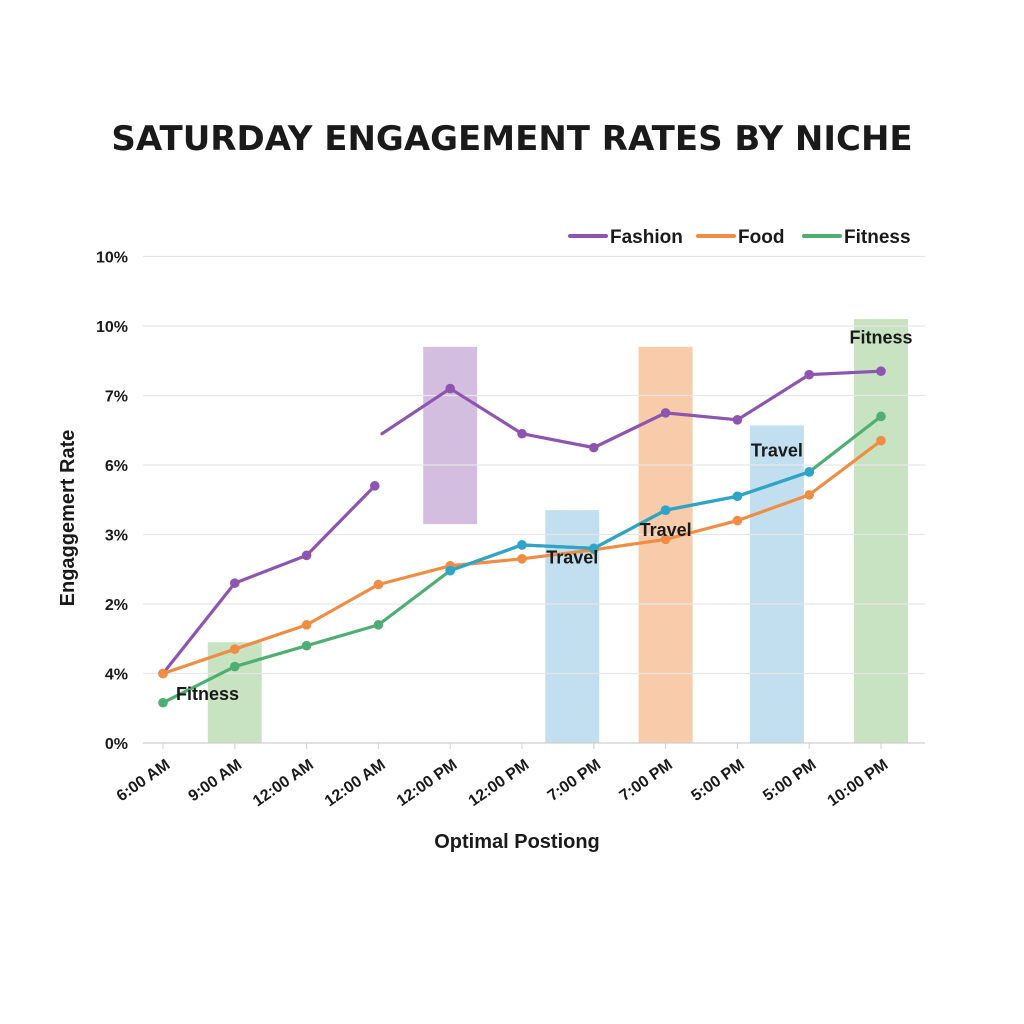 The height and width of the screenshot is (1024, 1024). I want to click on y-axis-tick-labels: 0% 4% 2% 3% 6% 7% 10% 10%, so click(112, 502).